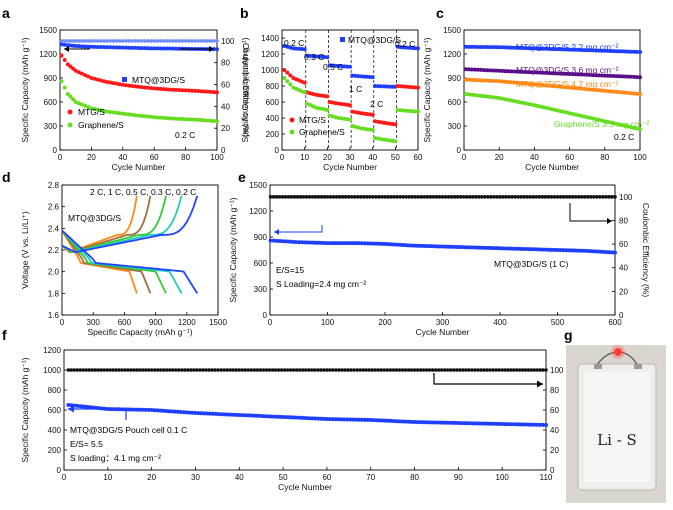 Image resolution: width=673 pixels, height=510 pixels. I want to click on arrow-head, so click(276, 232).